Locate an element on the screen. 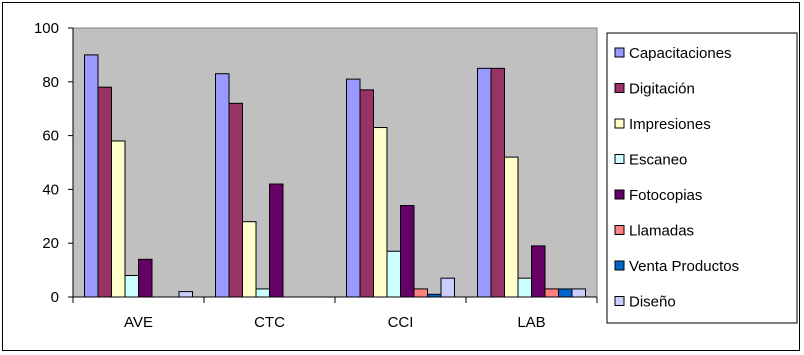 The height and width of the screenshot is (355, 804). legend-label: Capacitaciones is located at coordinates (680, 53).